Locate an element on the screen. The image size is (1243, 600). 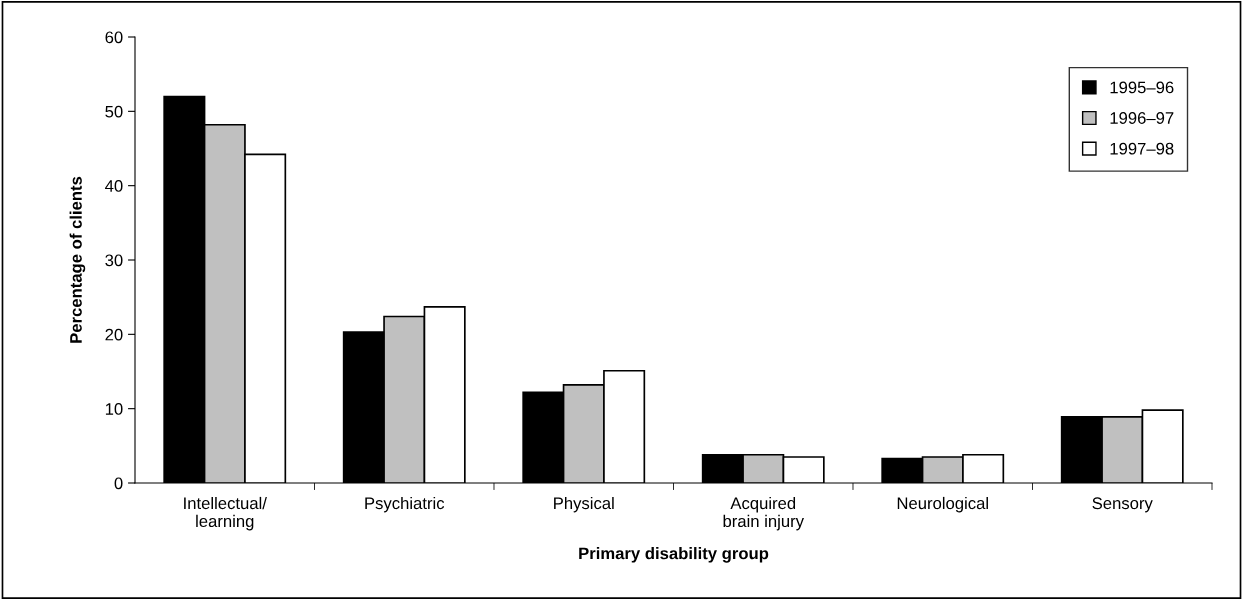
y-tick-label: 30 is located at coordinates (114, 260).